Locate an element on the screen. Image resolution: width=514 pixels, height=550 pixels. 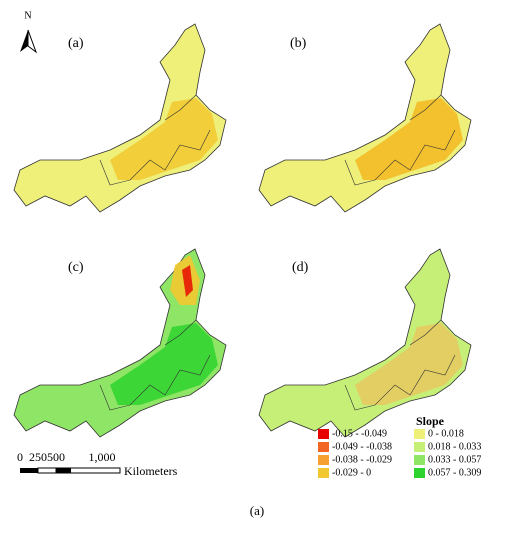
panel-label: (b) is located at coordinates (298, 43).